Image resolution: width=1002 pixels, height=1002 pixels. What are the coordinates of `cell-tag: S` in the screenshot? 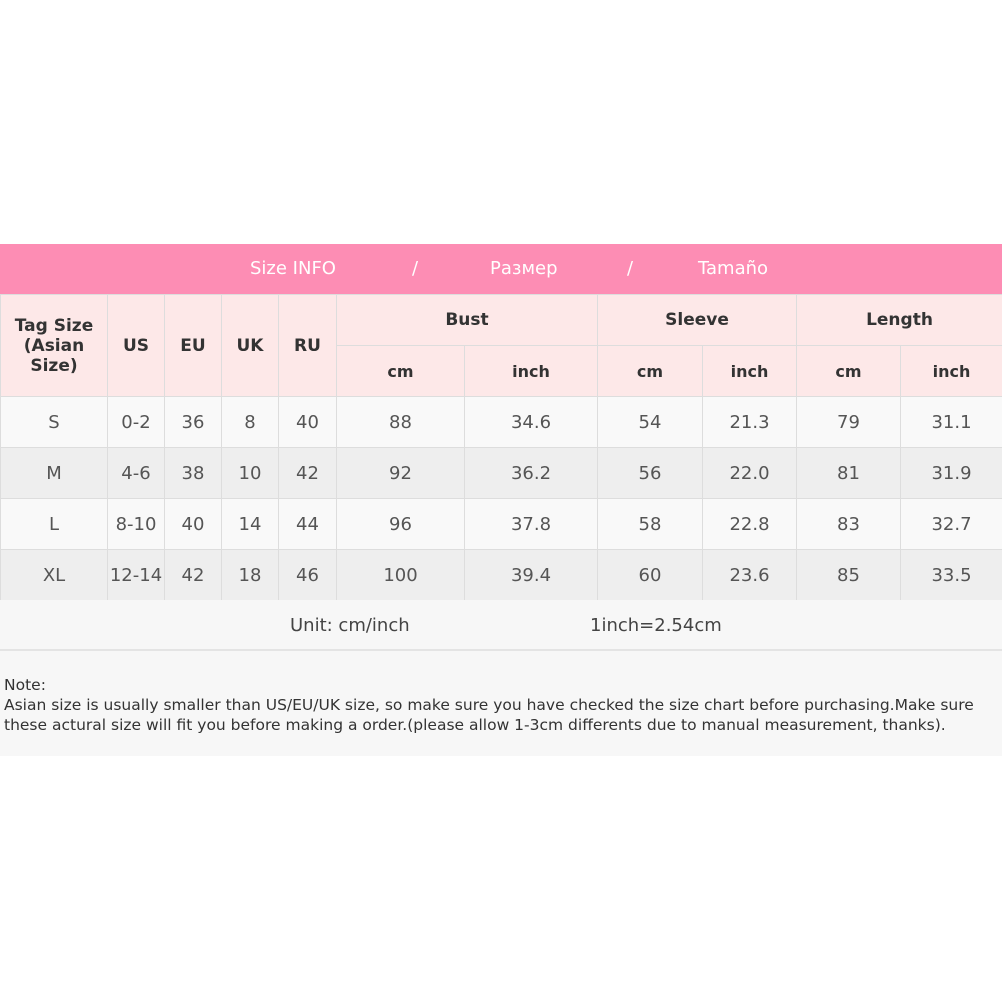 It's located at (54, 422).